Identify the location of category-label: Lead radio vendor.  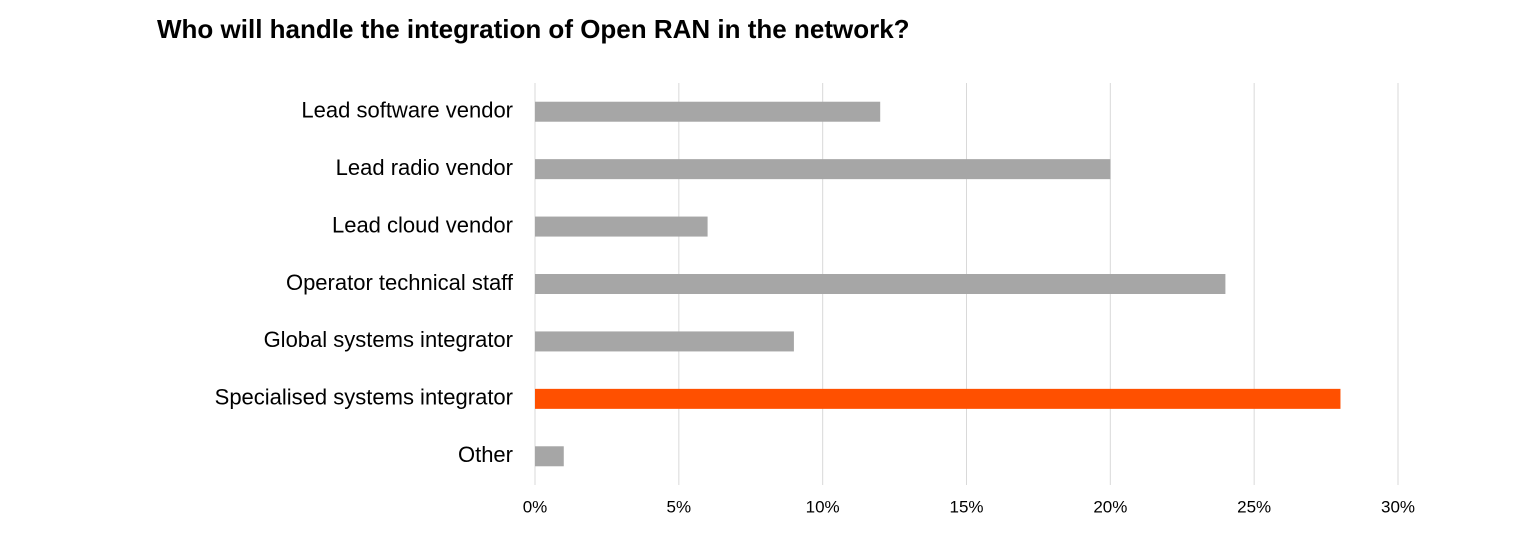
(424, 167).